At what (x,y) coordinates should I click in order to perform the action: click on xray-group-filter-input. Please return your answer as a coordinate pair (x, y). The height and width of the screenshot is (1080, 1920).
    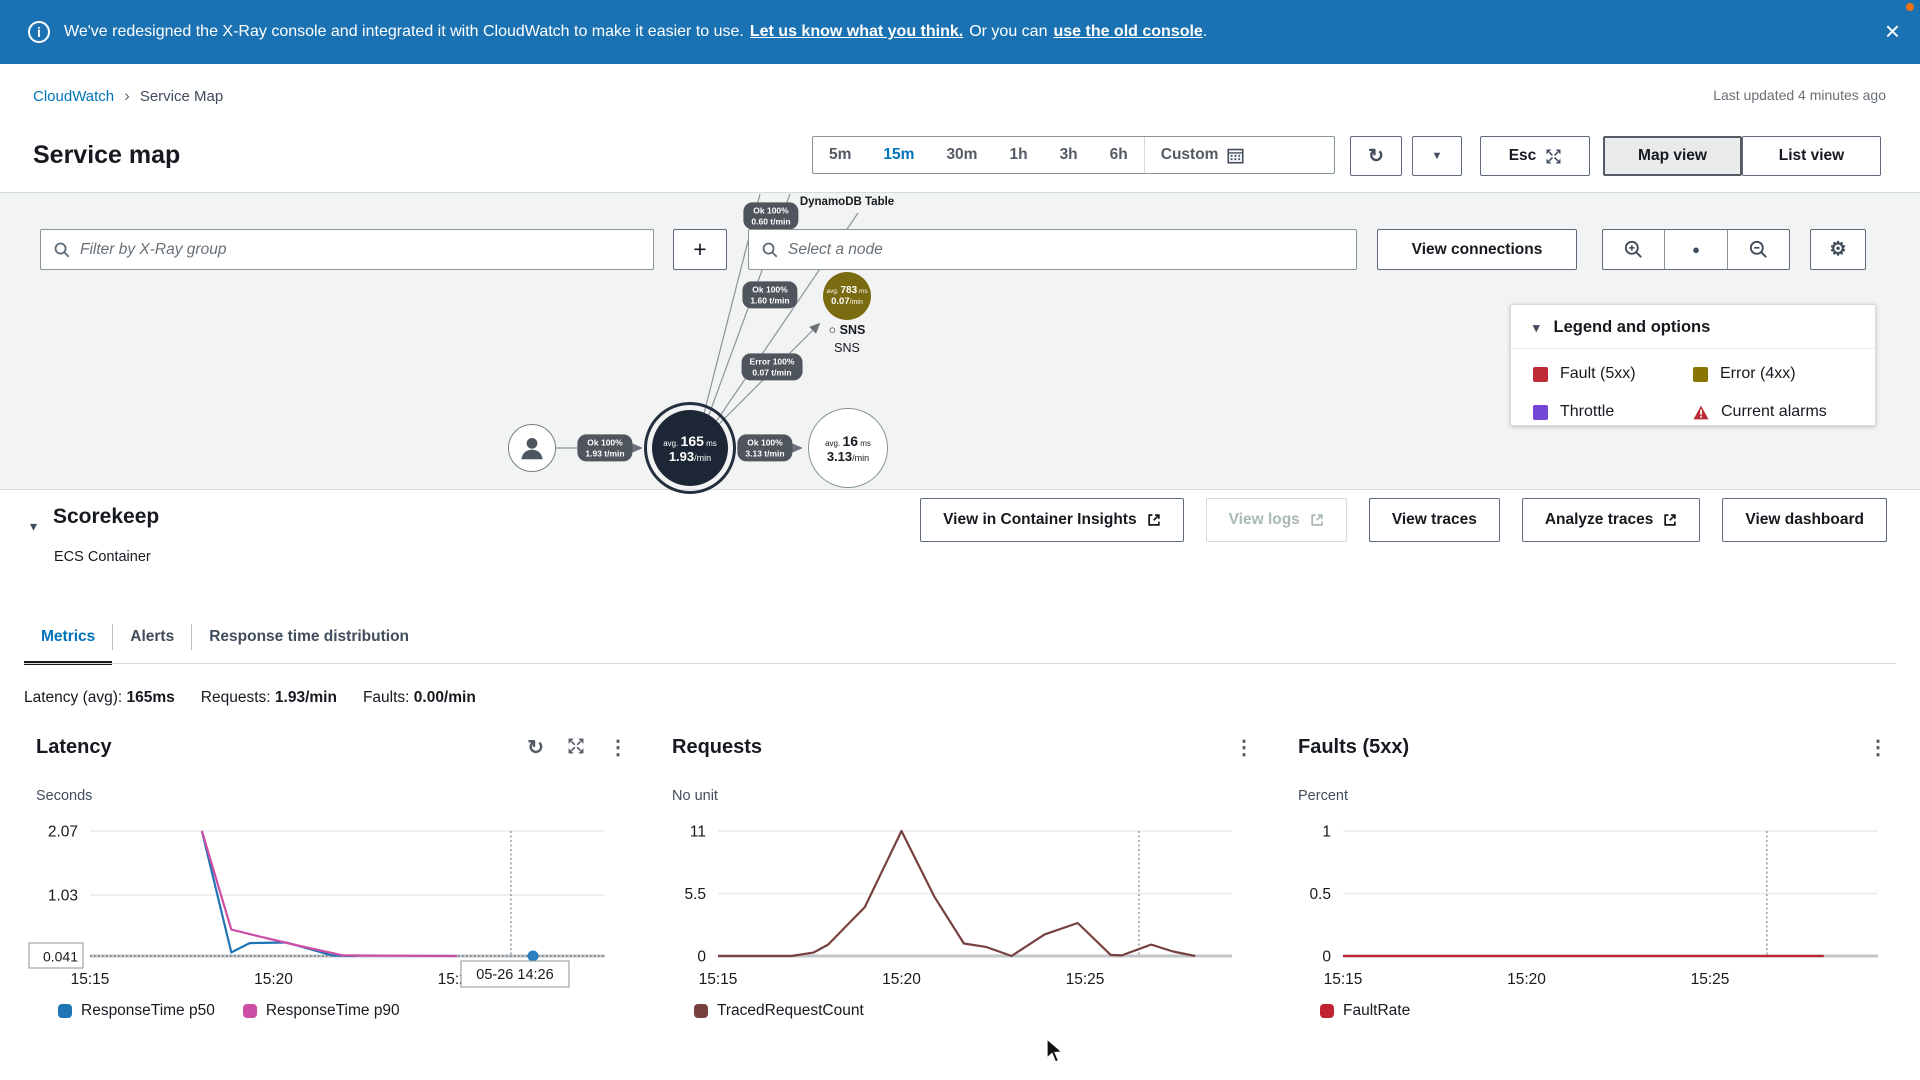
    Looking at the image, I should click on (360, 249).